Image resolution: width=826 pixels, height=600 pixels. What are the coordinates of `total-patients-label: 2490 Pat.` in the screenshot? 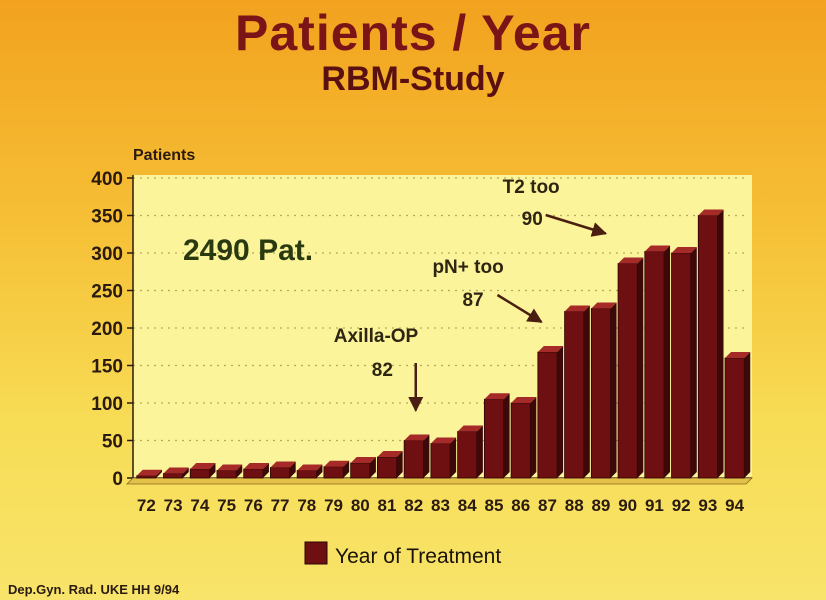 It's located at (248, 250).